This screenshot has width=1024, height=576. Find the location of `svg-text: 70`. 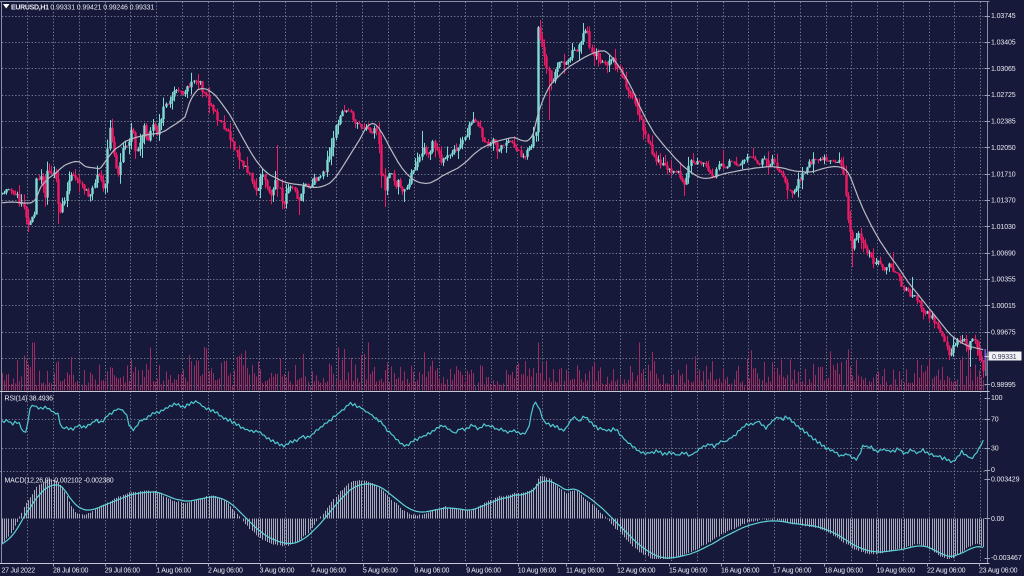

svg-text: 70 is located at coordinates (995, 420).